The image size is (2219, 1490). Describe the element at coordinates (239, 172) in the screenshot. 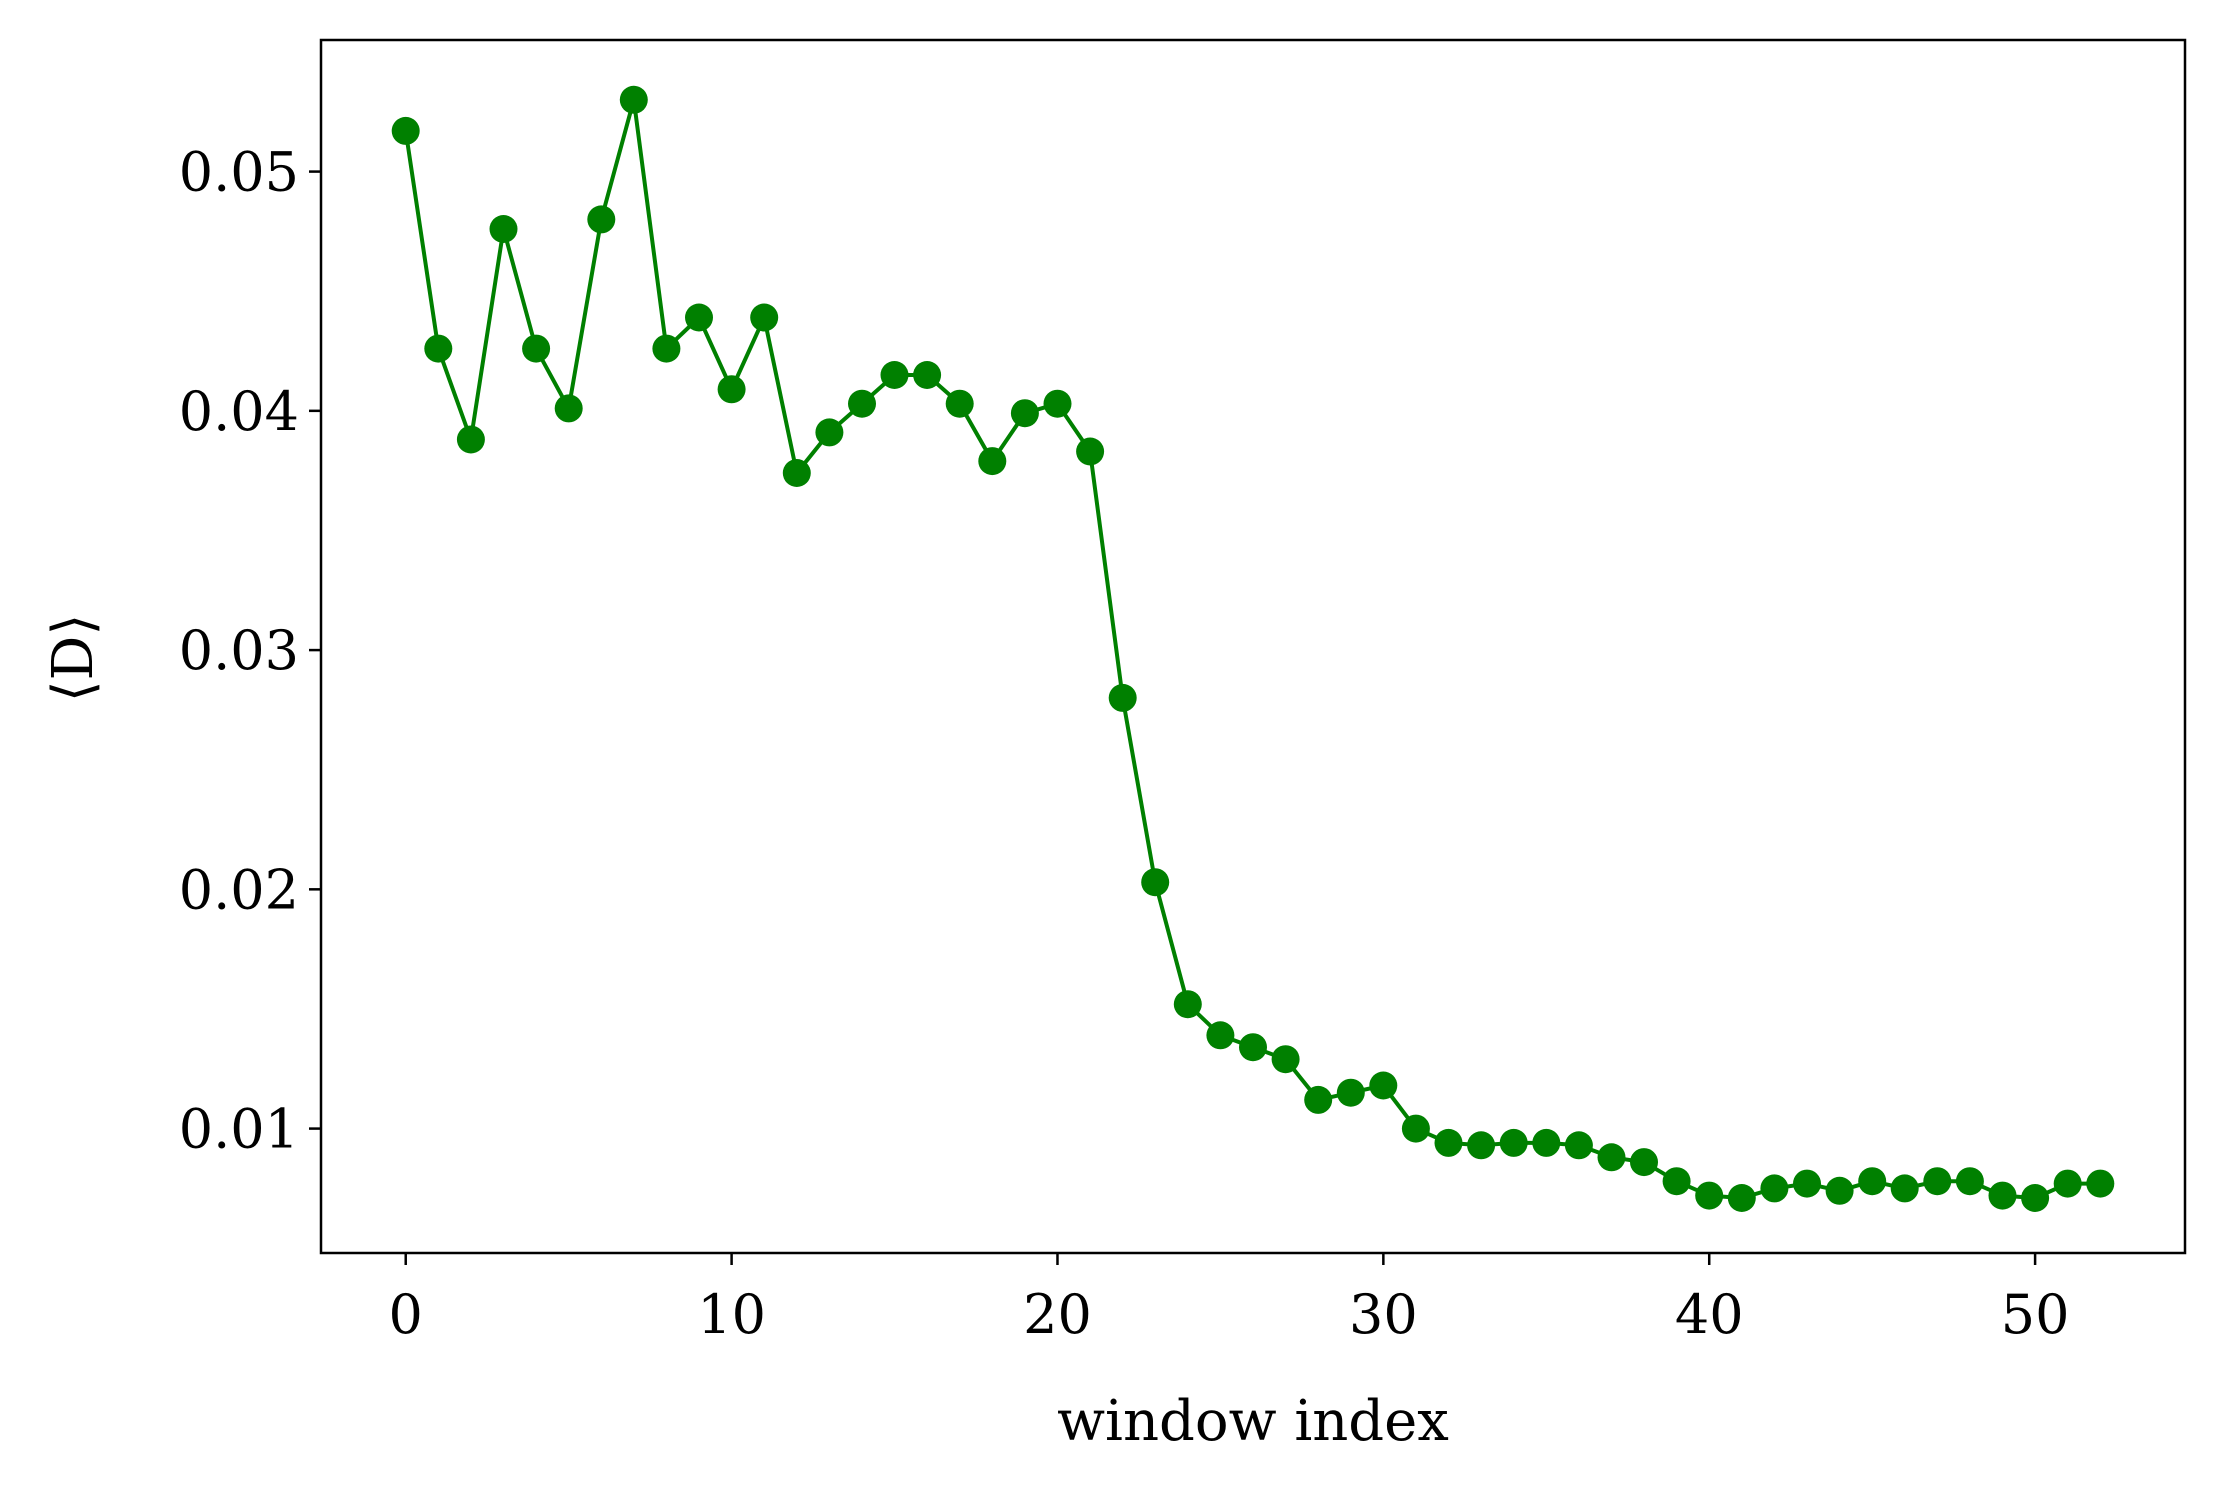

I see `y-tick-label: 0.05` at that location.